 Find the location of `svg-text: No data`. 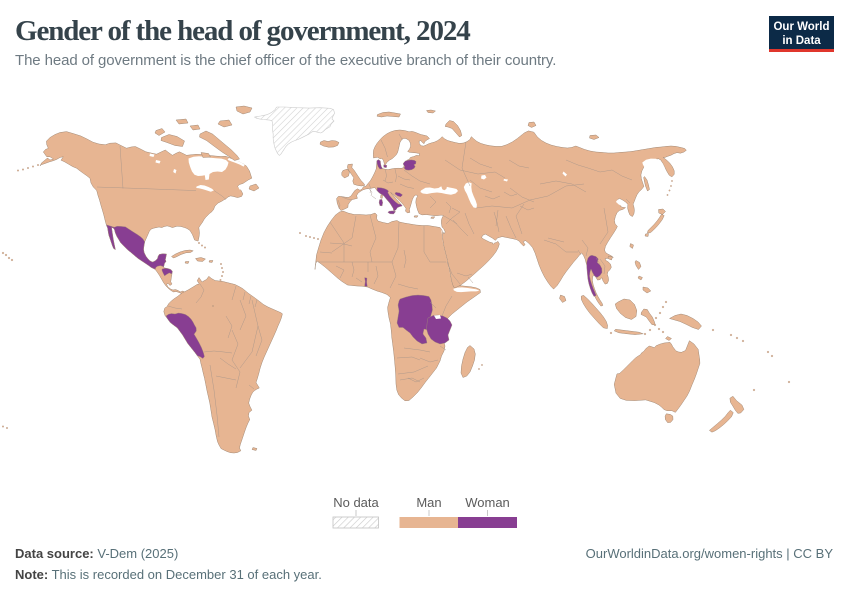

svg-text: No data is located at coordinates (356, 502).